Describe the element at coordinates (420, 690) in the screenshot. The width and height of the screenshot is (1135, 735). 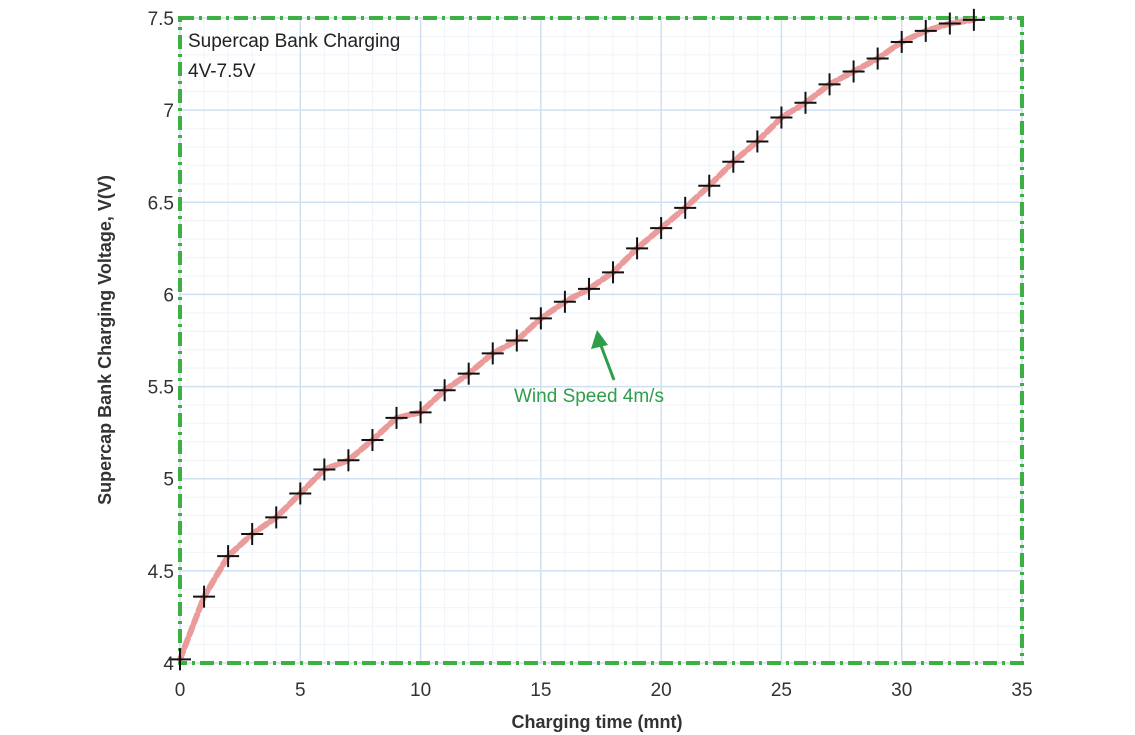
I see `x-tick-label: 10` at that location.